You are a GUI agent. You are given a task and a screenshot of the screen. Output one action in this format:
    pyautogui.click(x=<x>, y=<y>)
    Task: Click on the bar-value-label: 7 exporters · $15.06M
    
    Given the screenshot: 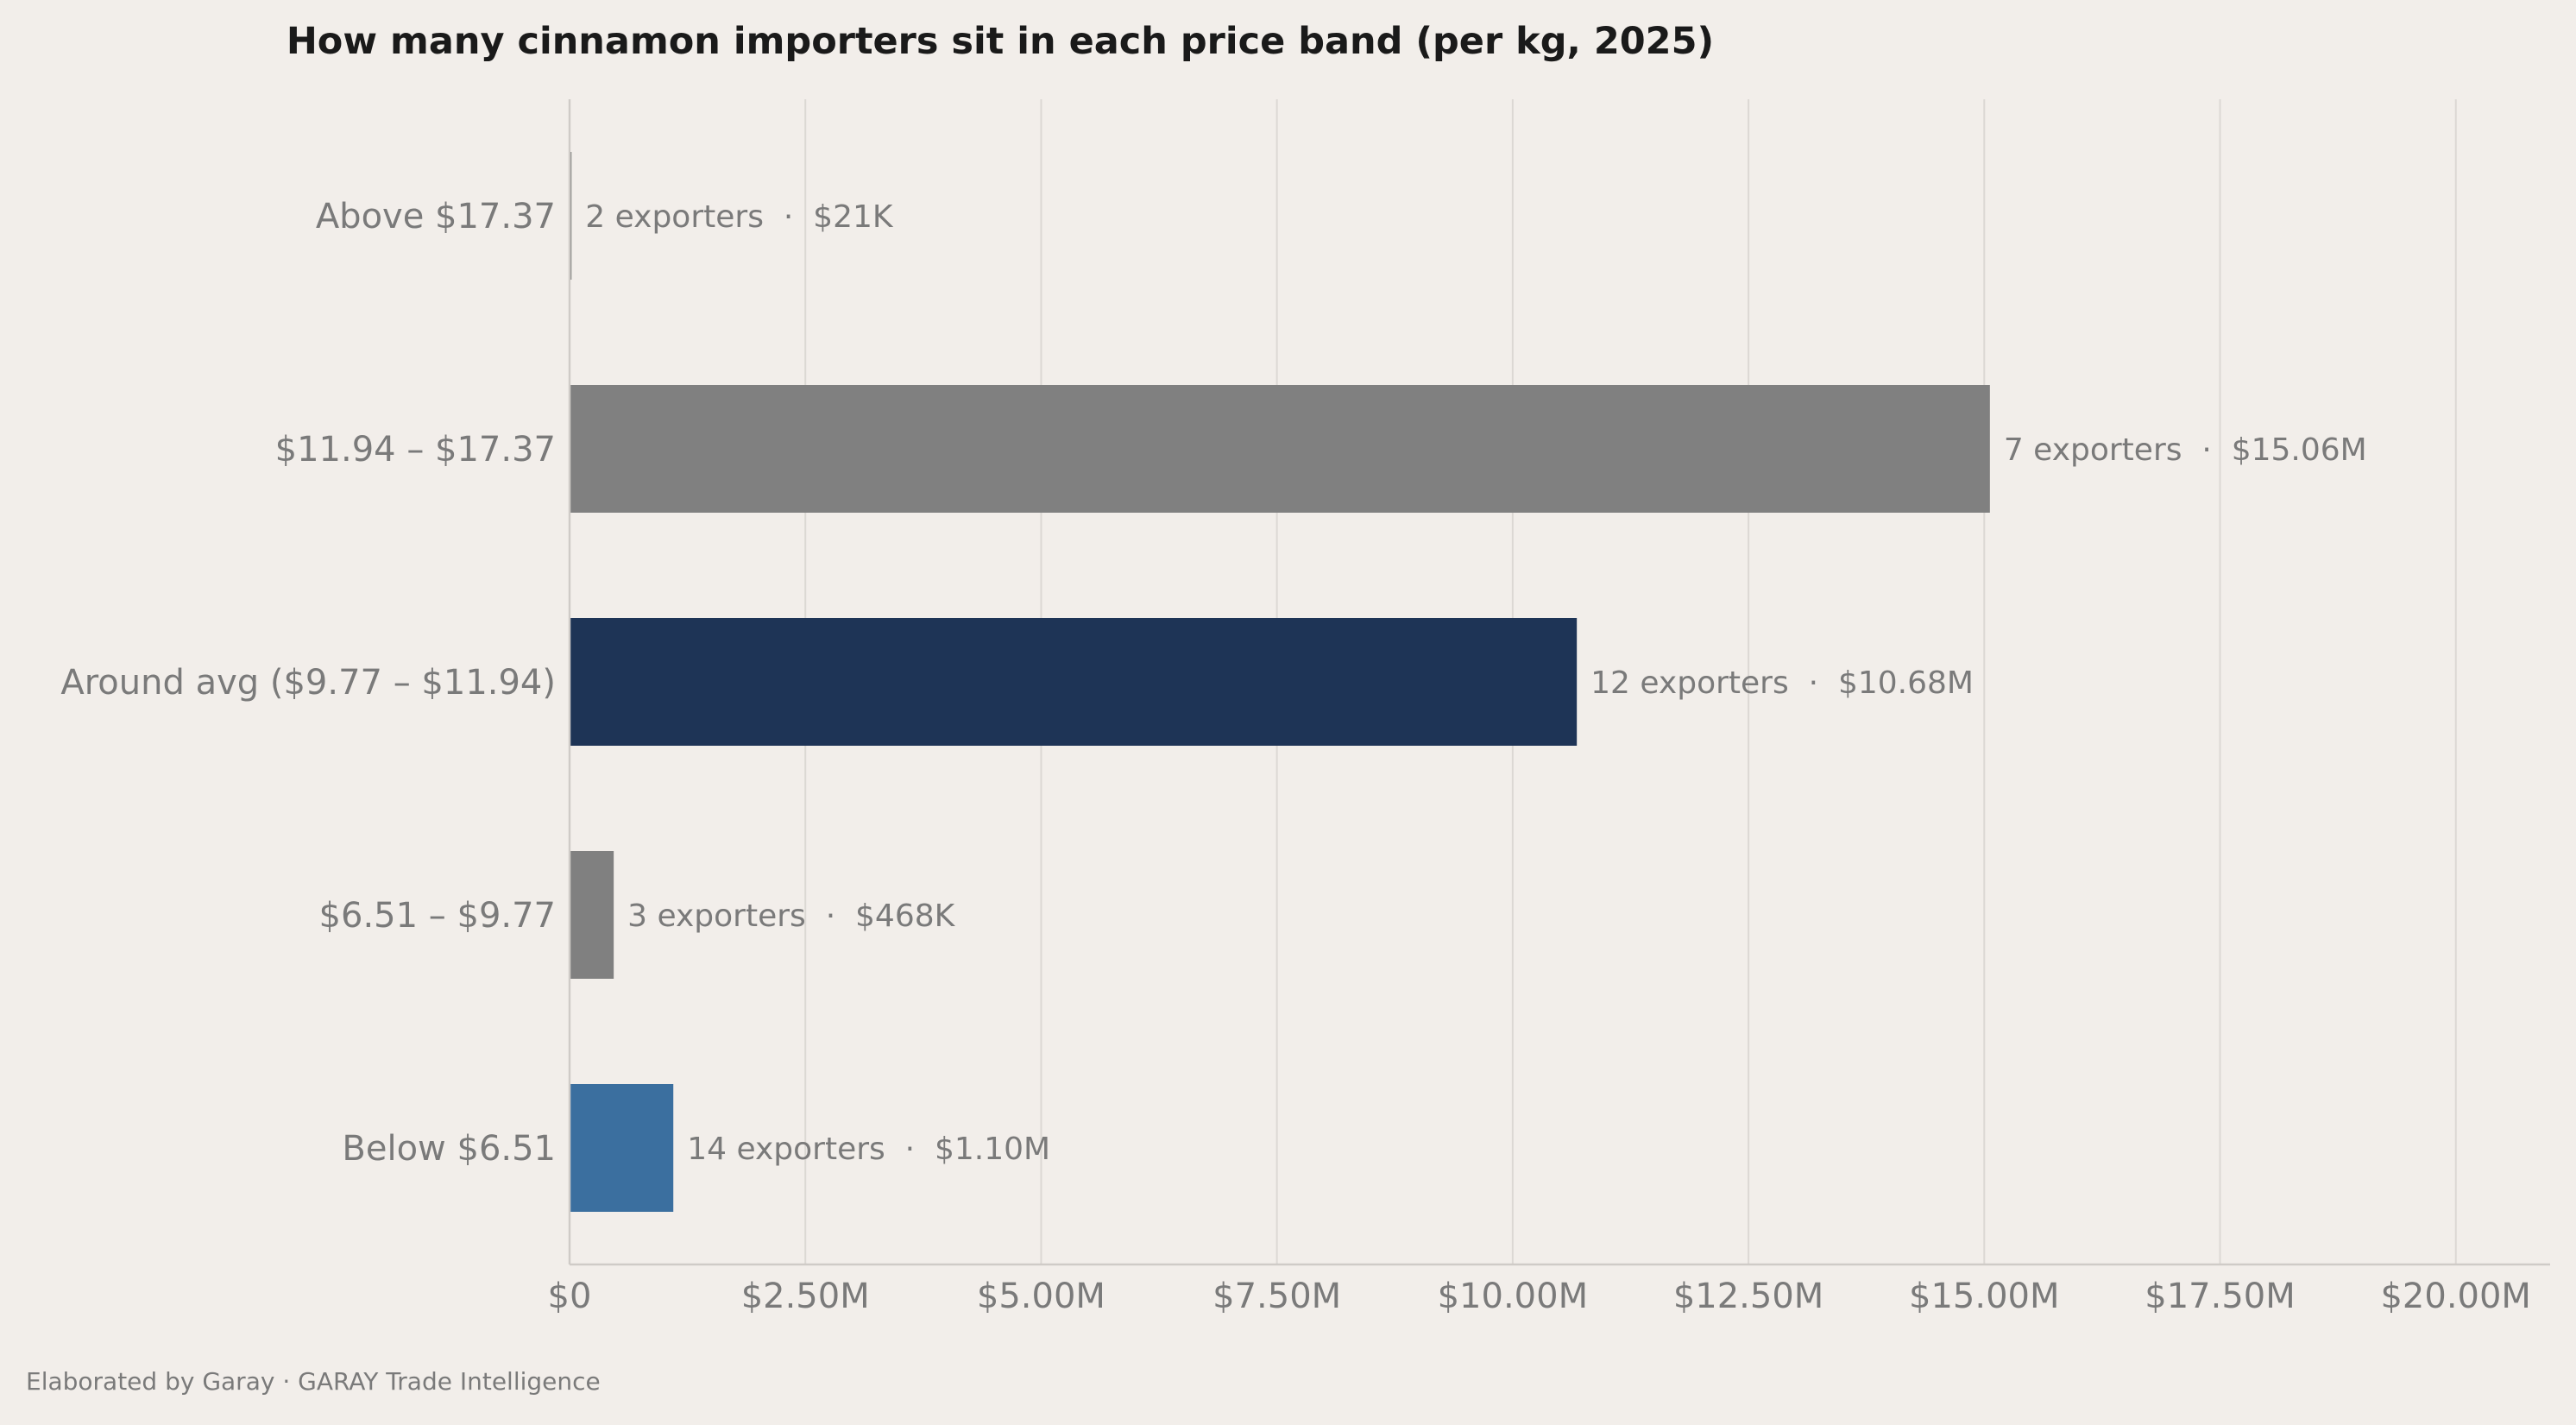 What is the action you would take?
    pyautogui.click(x=2185, y=450)
    